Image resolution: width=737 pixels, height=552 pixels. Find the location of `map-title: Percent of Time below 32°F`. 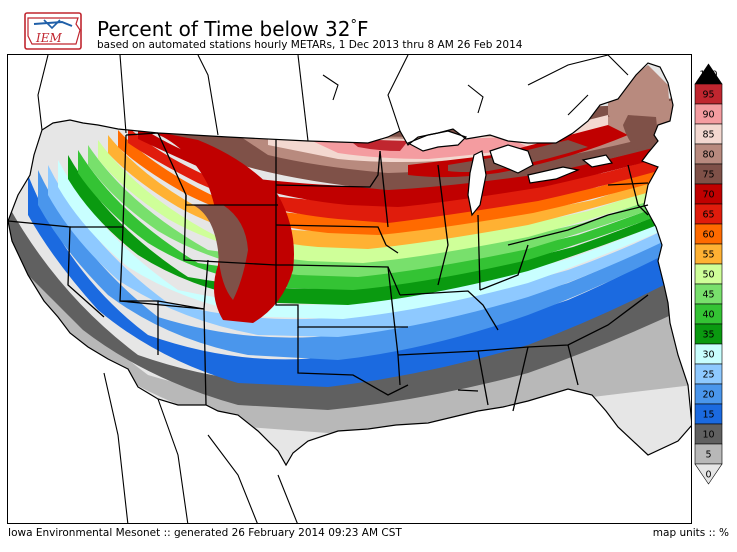

map-title: Percent of Time below 32°F is located at coordinates (233, 27).